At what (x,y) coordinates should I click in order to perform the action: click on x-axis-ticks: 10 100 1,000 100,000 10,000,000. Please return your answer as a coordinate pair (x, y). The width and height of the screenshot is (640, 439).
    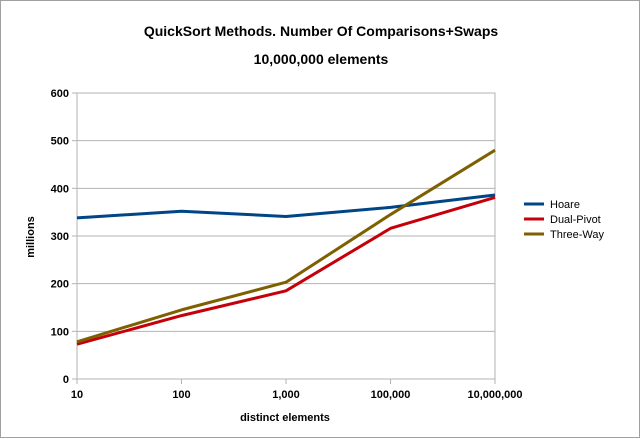
    Looking at the image, I should click on (297, 390).